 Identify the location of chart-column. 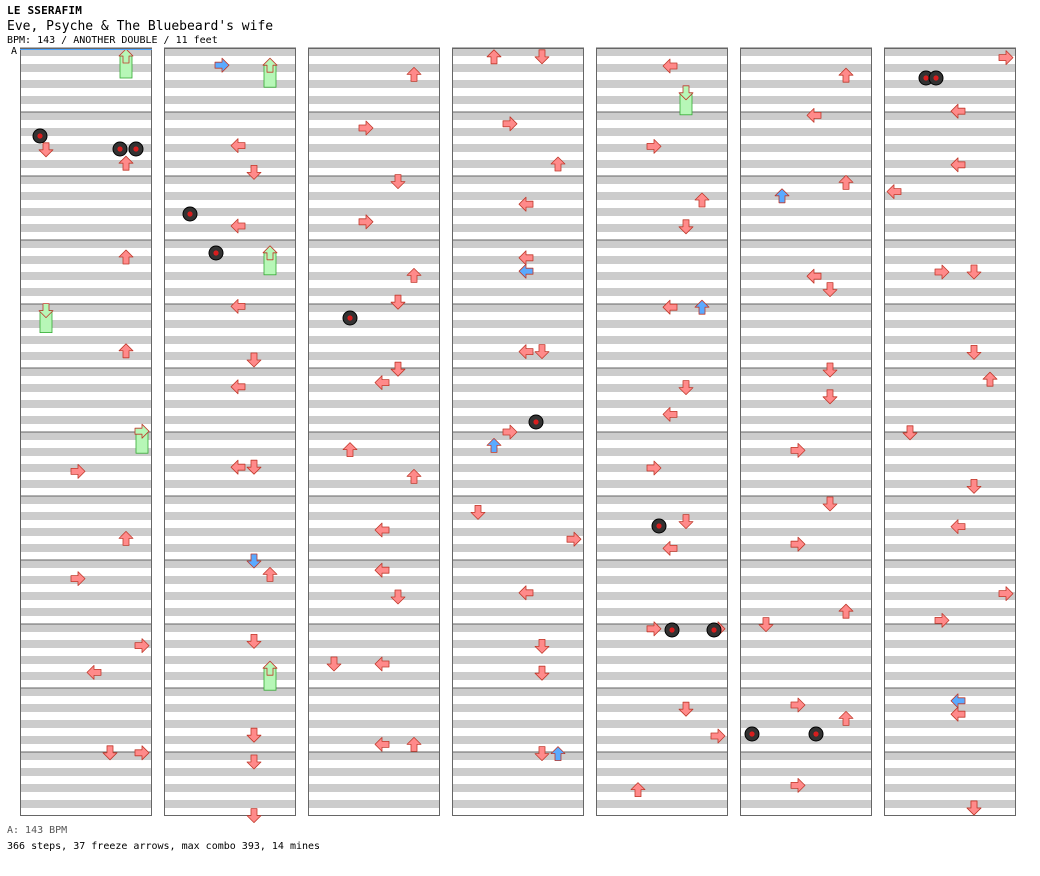
(806, 432).